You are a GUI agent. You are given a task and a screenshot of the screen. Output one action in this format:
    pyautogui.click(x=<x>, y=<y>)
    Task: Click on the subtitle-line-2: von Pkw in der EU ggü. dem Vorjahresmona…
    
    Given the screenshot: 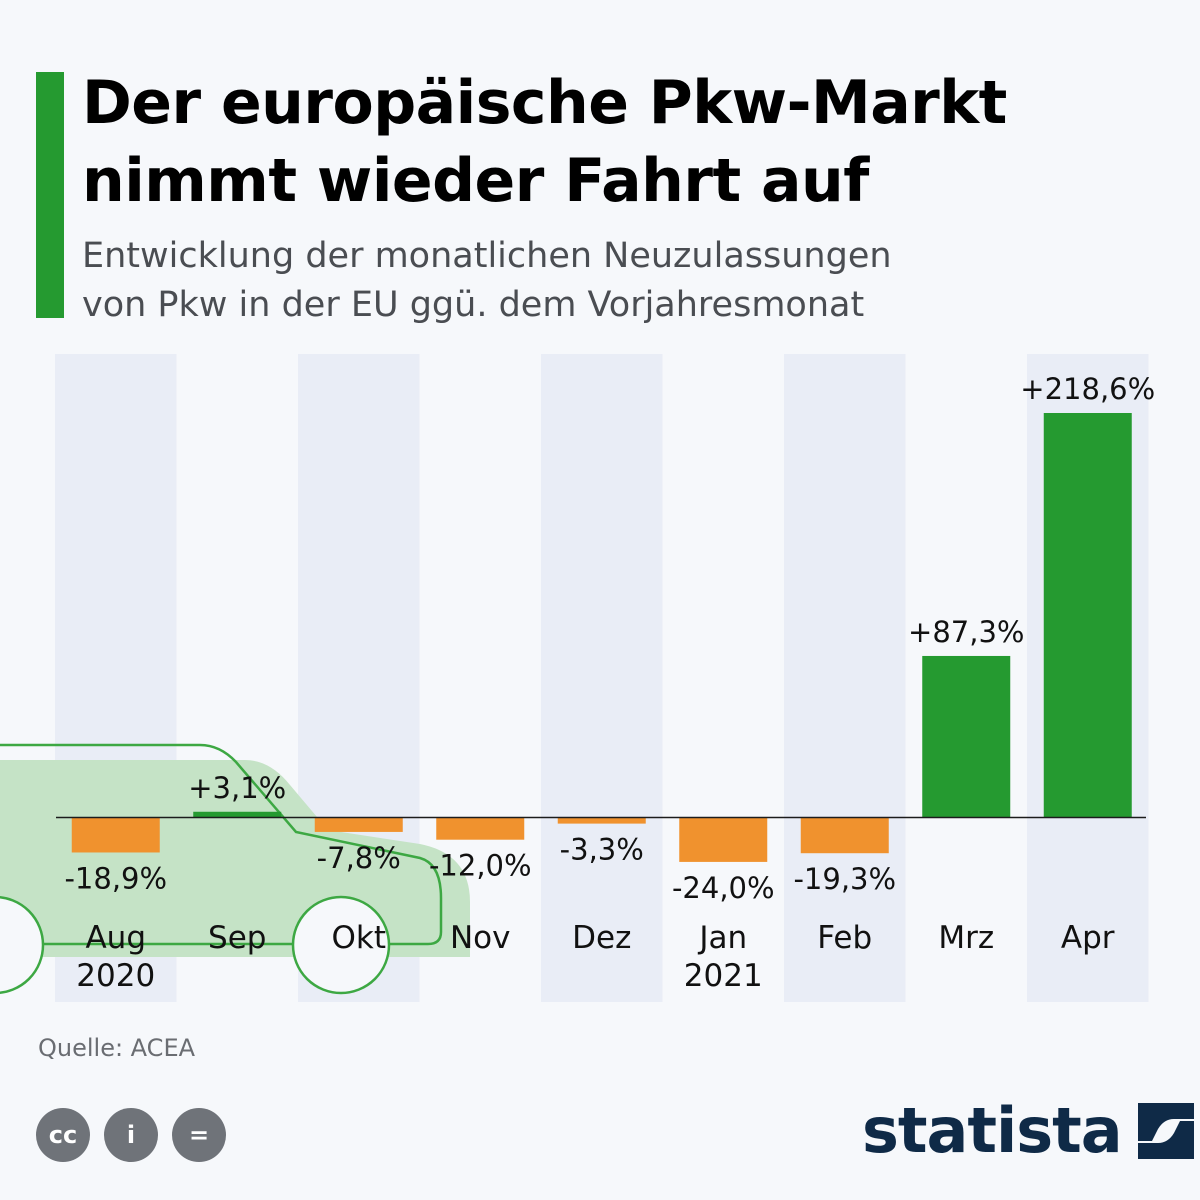 What is the action you would take?
    pyautogui.click(x=473, y=305)
    